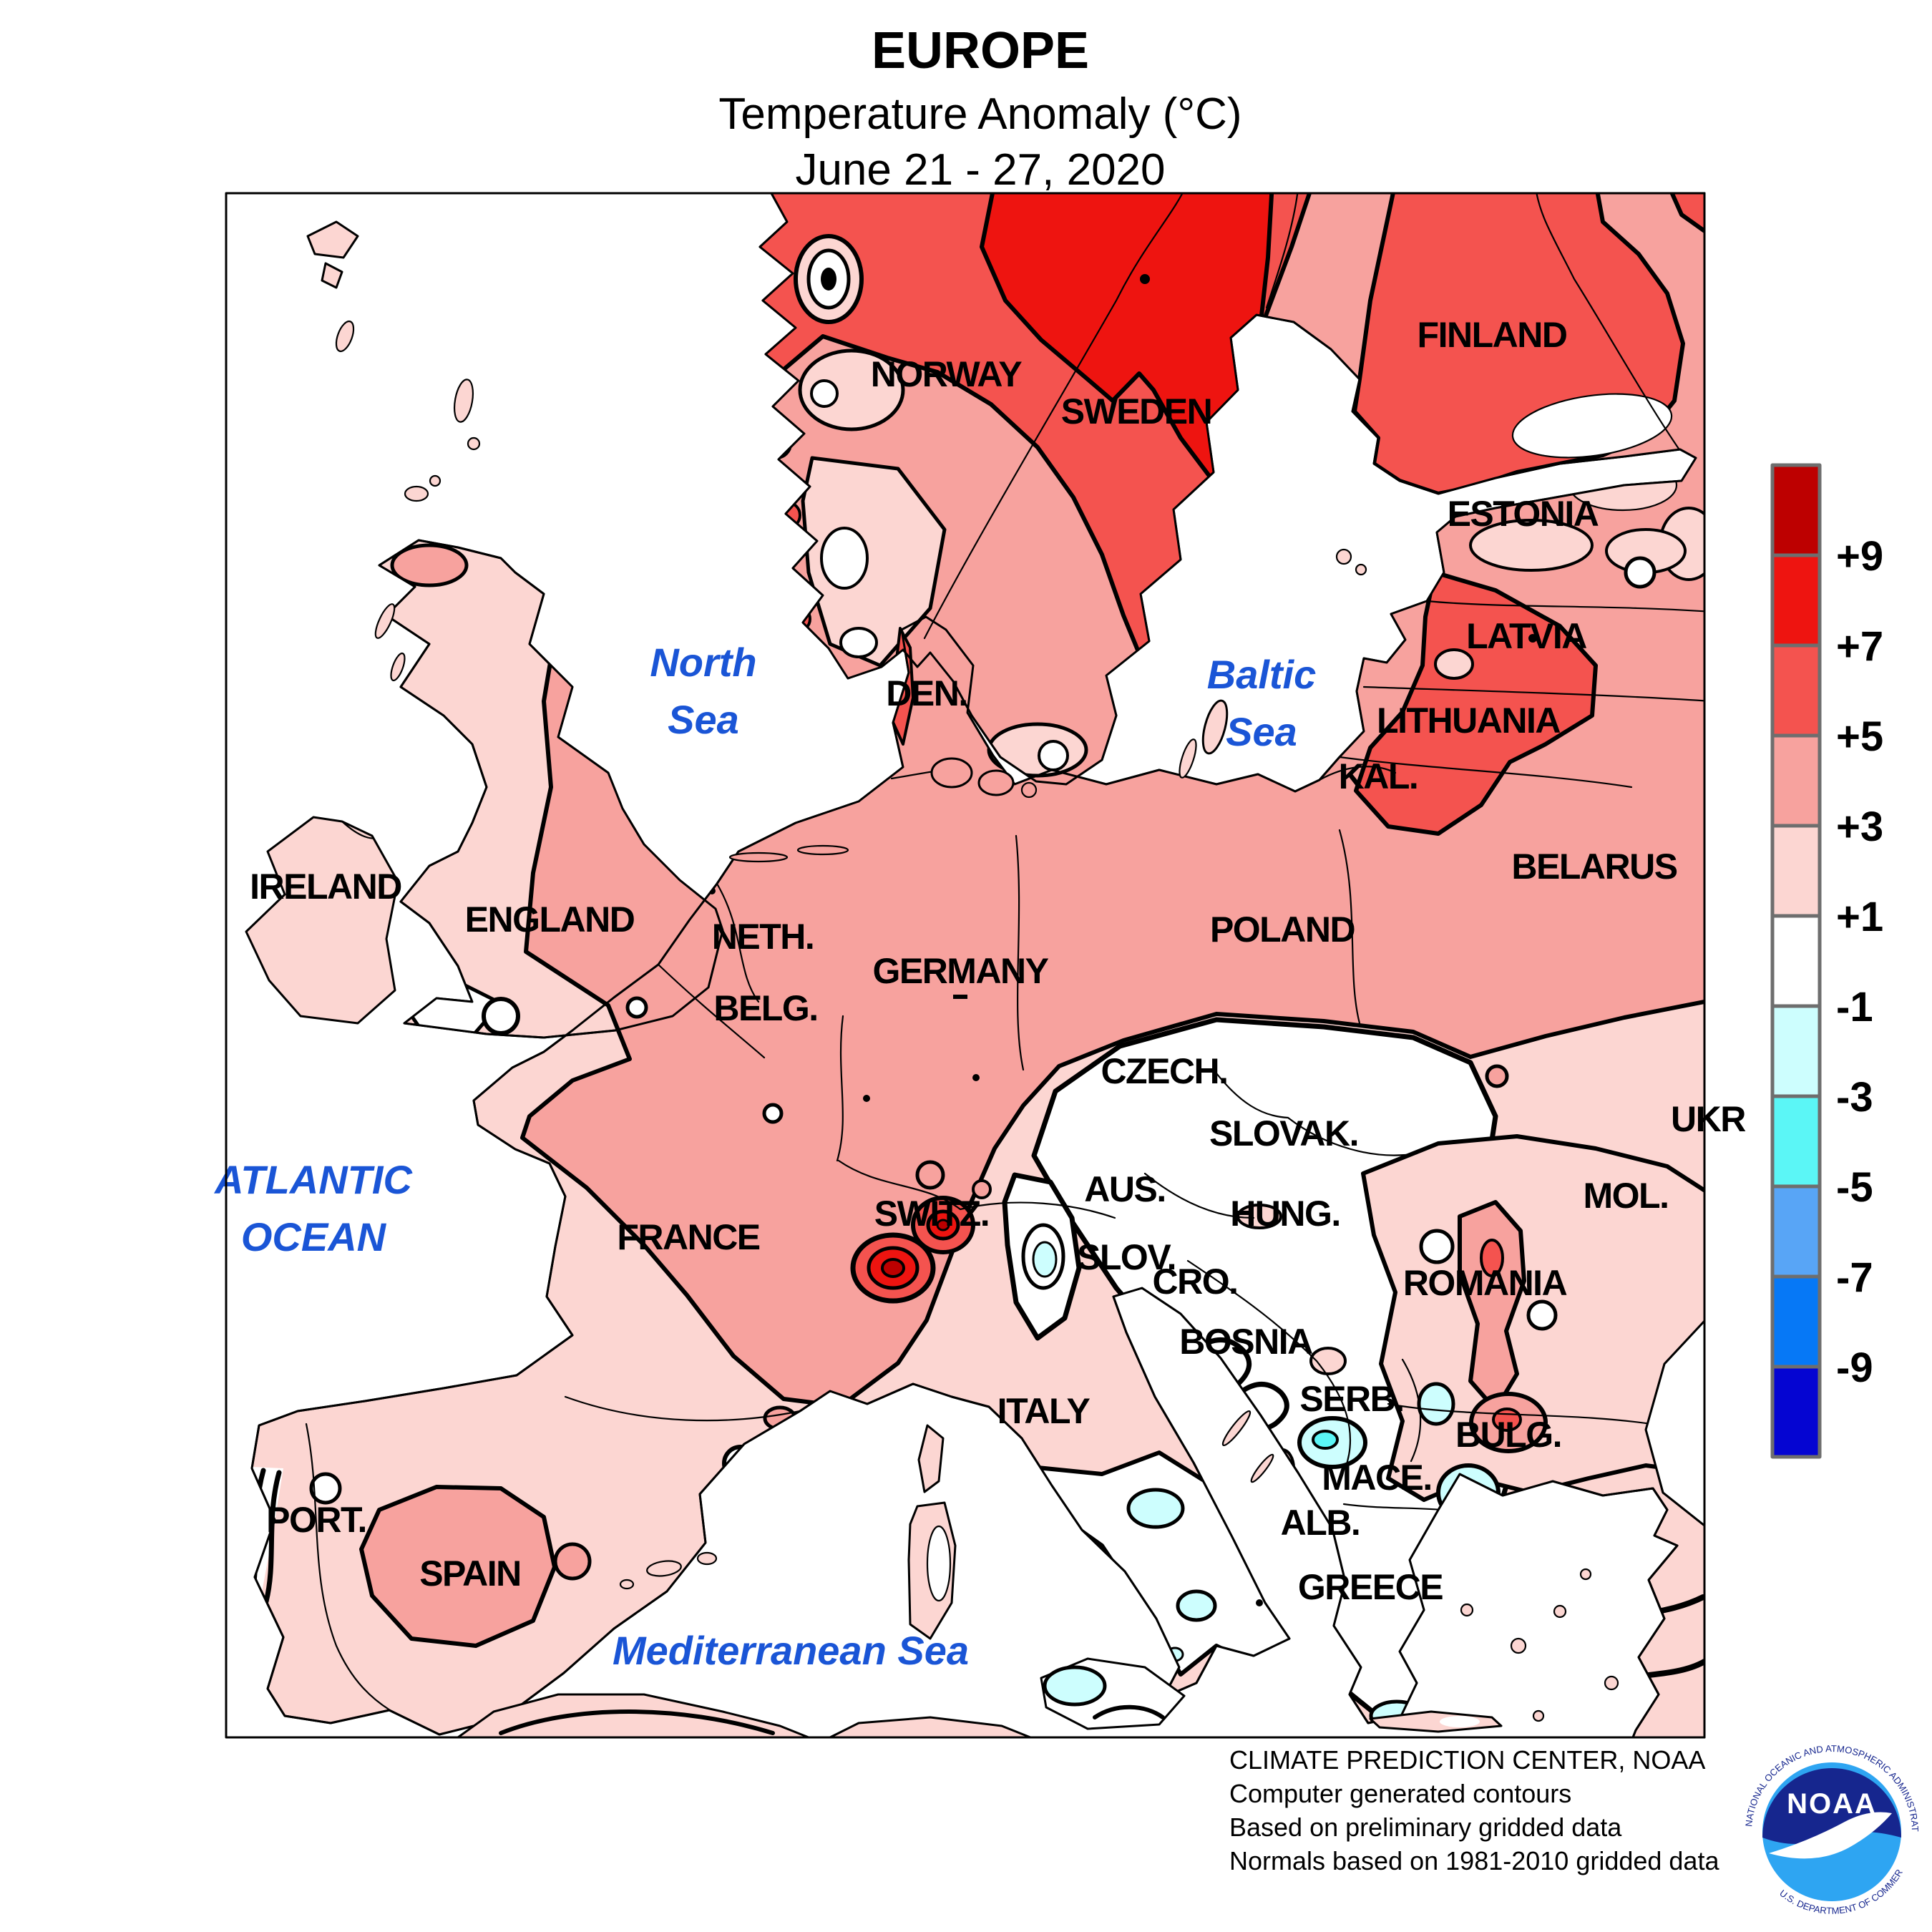 This screenshot has width=1932, height=1932. What do you see at coordinates (1377, 1478) in the screenshot?
I see `country-label-macedonia: MACE.` at bounding box center [1377, 1478].